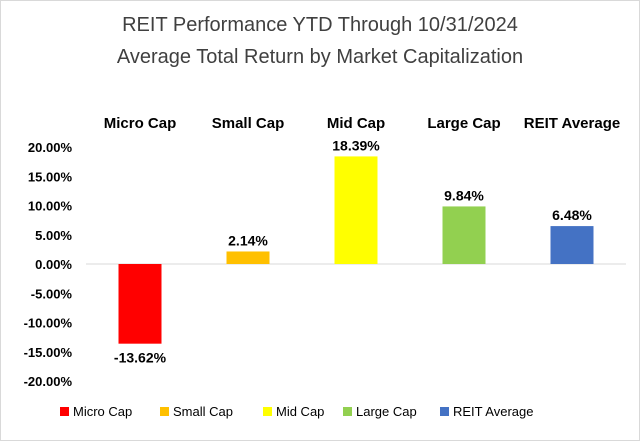 The height and width of the screenshot is (441, 640). What do you see at coordinates (53, 235) in the screenshot?
I see `y-tick-label: 5.00%` at bounding box center [53, 235].